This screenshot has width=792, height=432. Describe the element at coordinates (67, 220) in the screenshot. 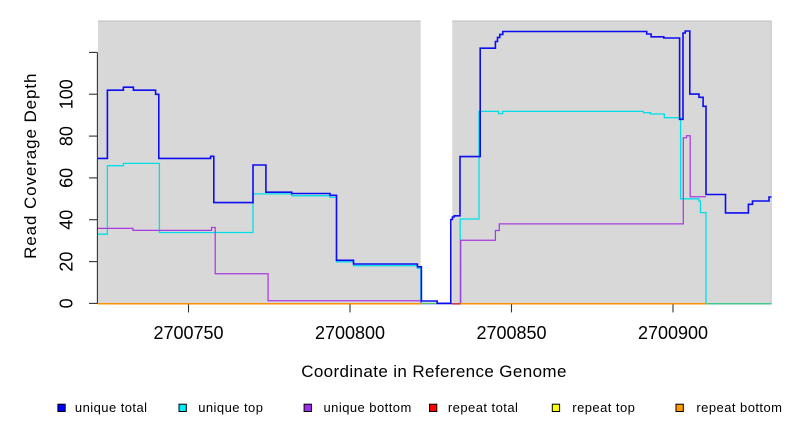

I see `svg-text: 40` at that location.